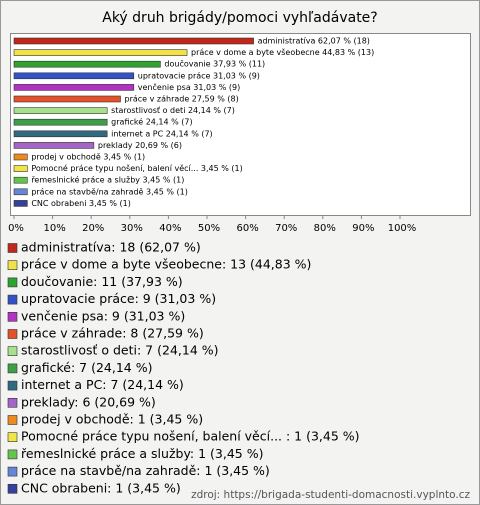  What do you see at coordinates (88, 401) in the screenshot?
I see `legend-label: preklady: 6 (20,69 %)` at bounding box center [88, 401].